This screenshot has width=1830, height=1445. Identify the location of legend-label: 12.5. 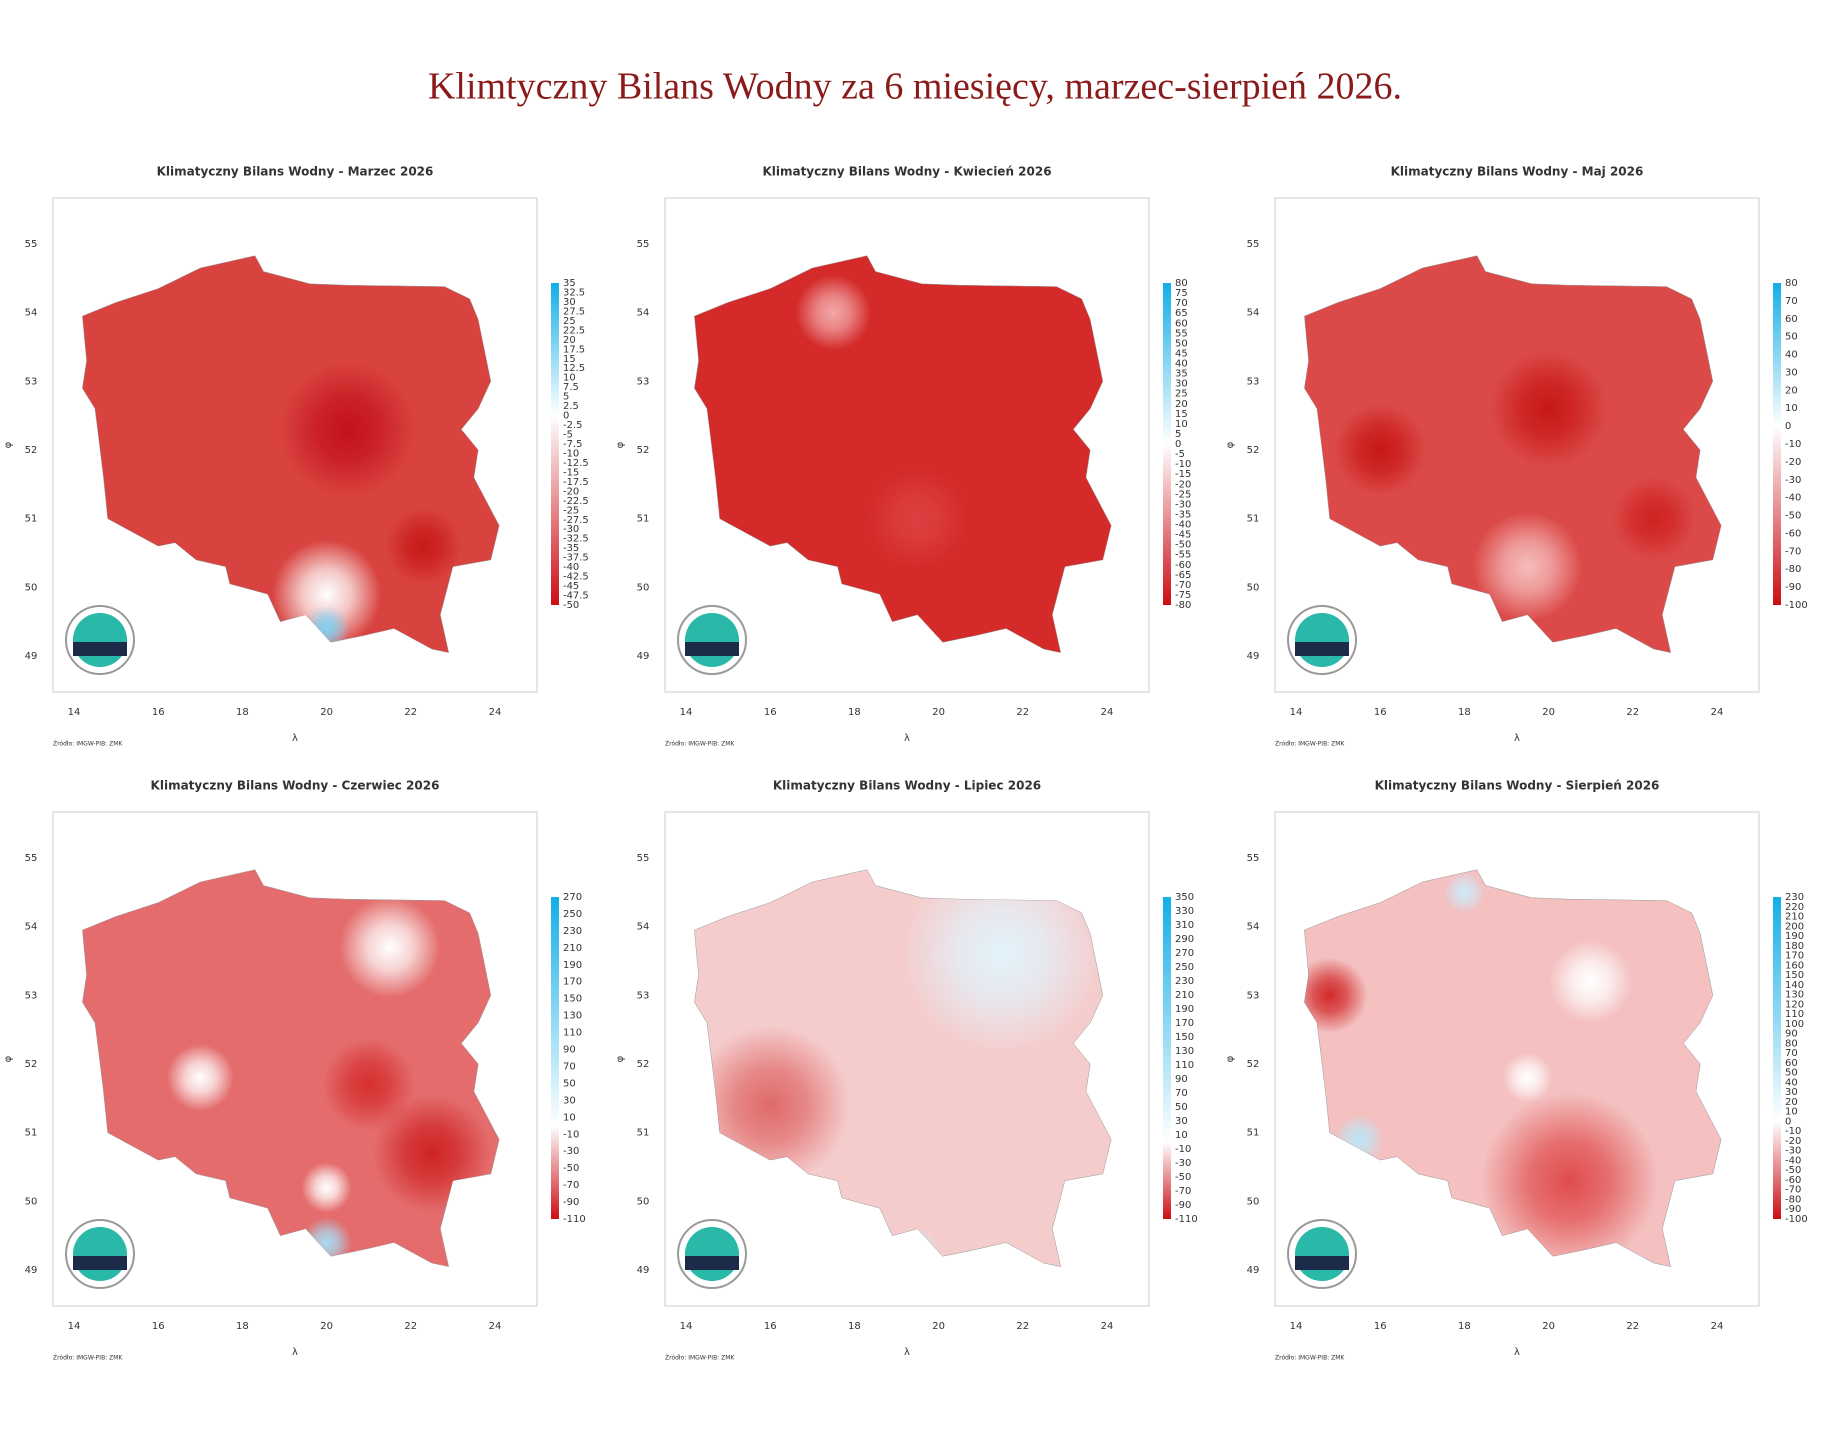
(574, 368).